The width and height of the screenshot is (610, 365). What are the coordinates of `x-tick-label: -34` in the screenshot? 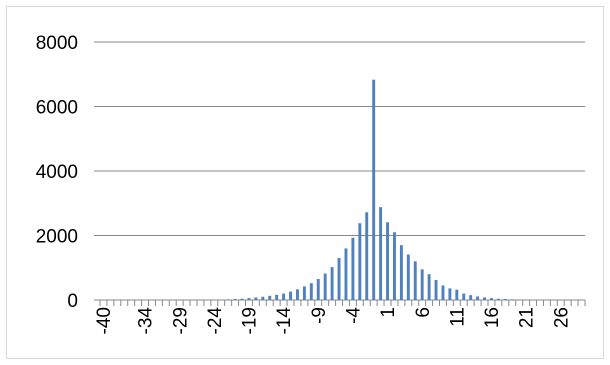 It's located at (146, 321).